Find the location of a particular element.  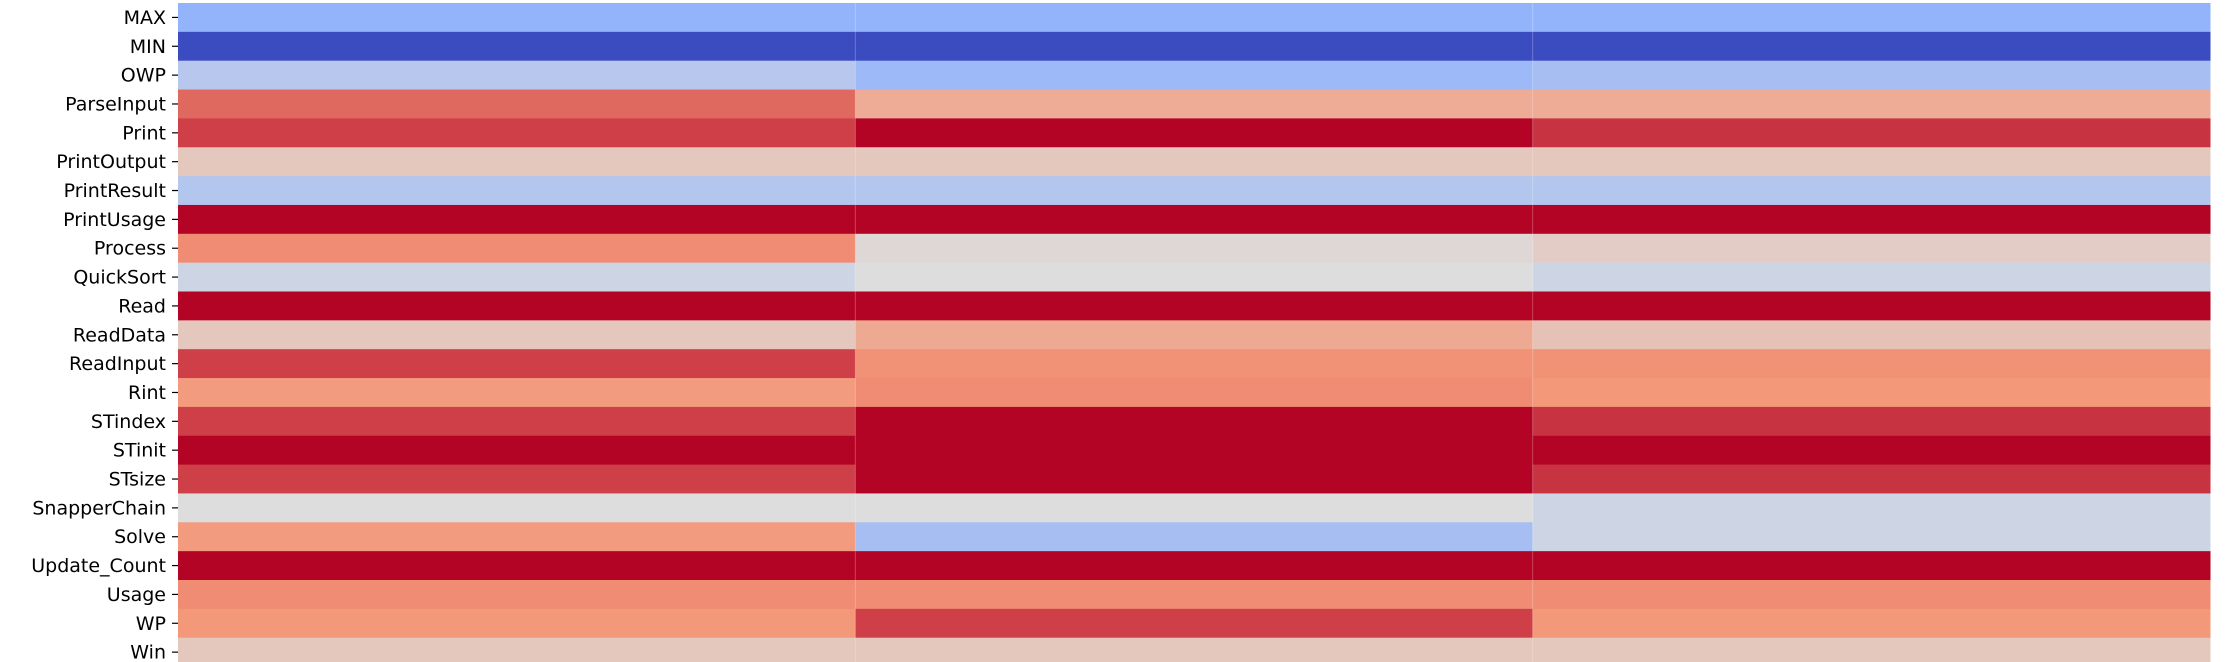

y-tick-label: PrintOutput is located at coordinates (111, 162).